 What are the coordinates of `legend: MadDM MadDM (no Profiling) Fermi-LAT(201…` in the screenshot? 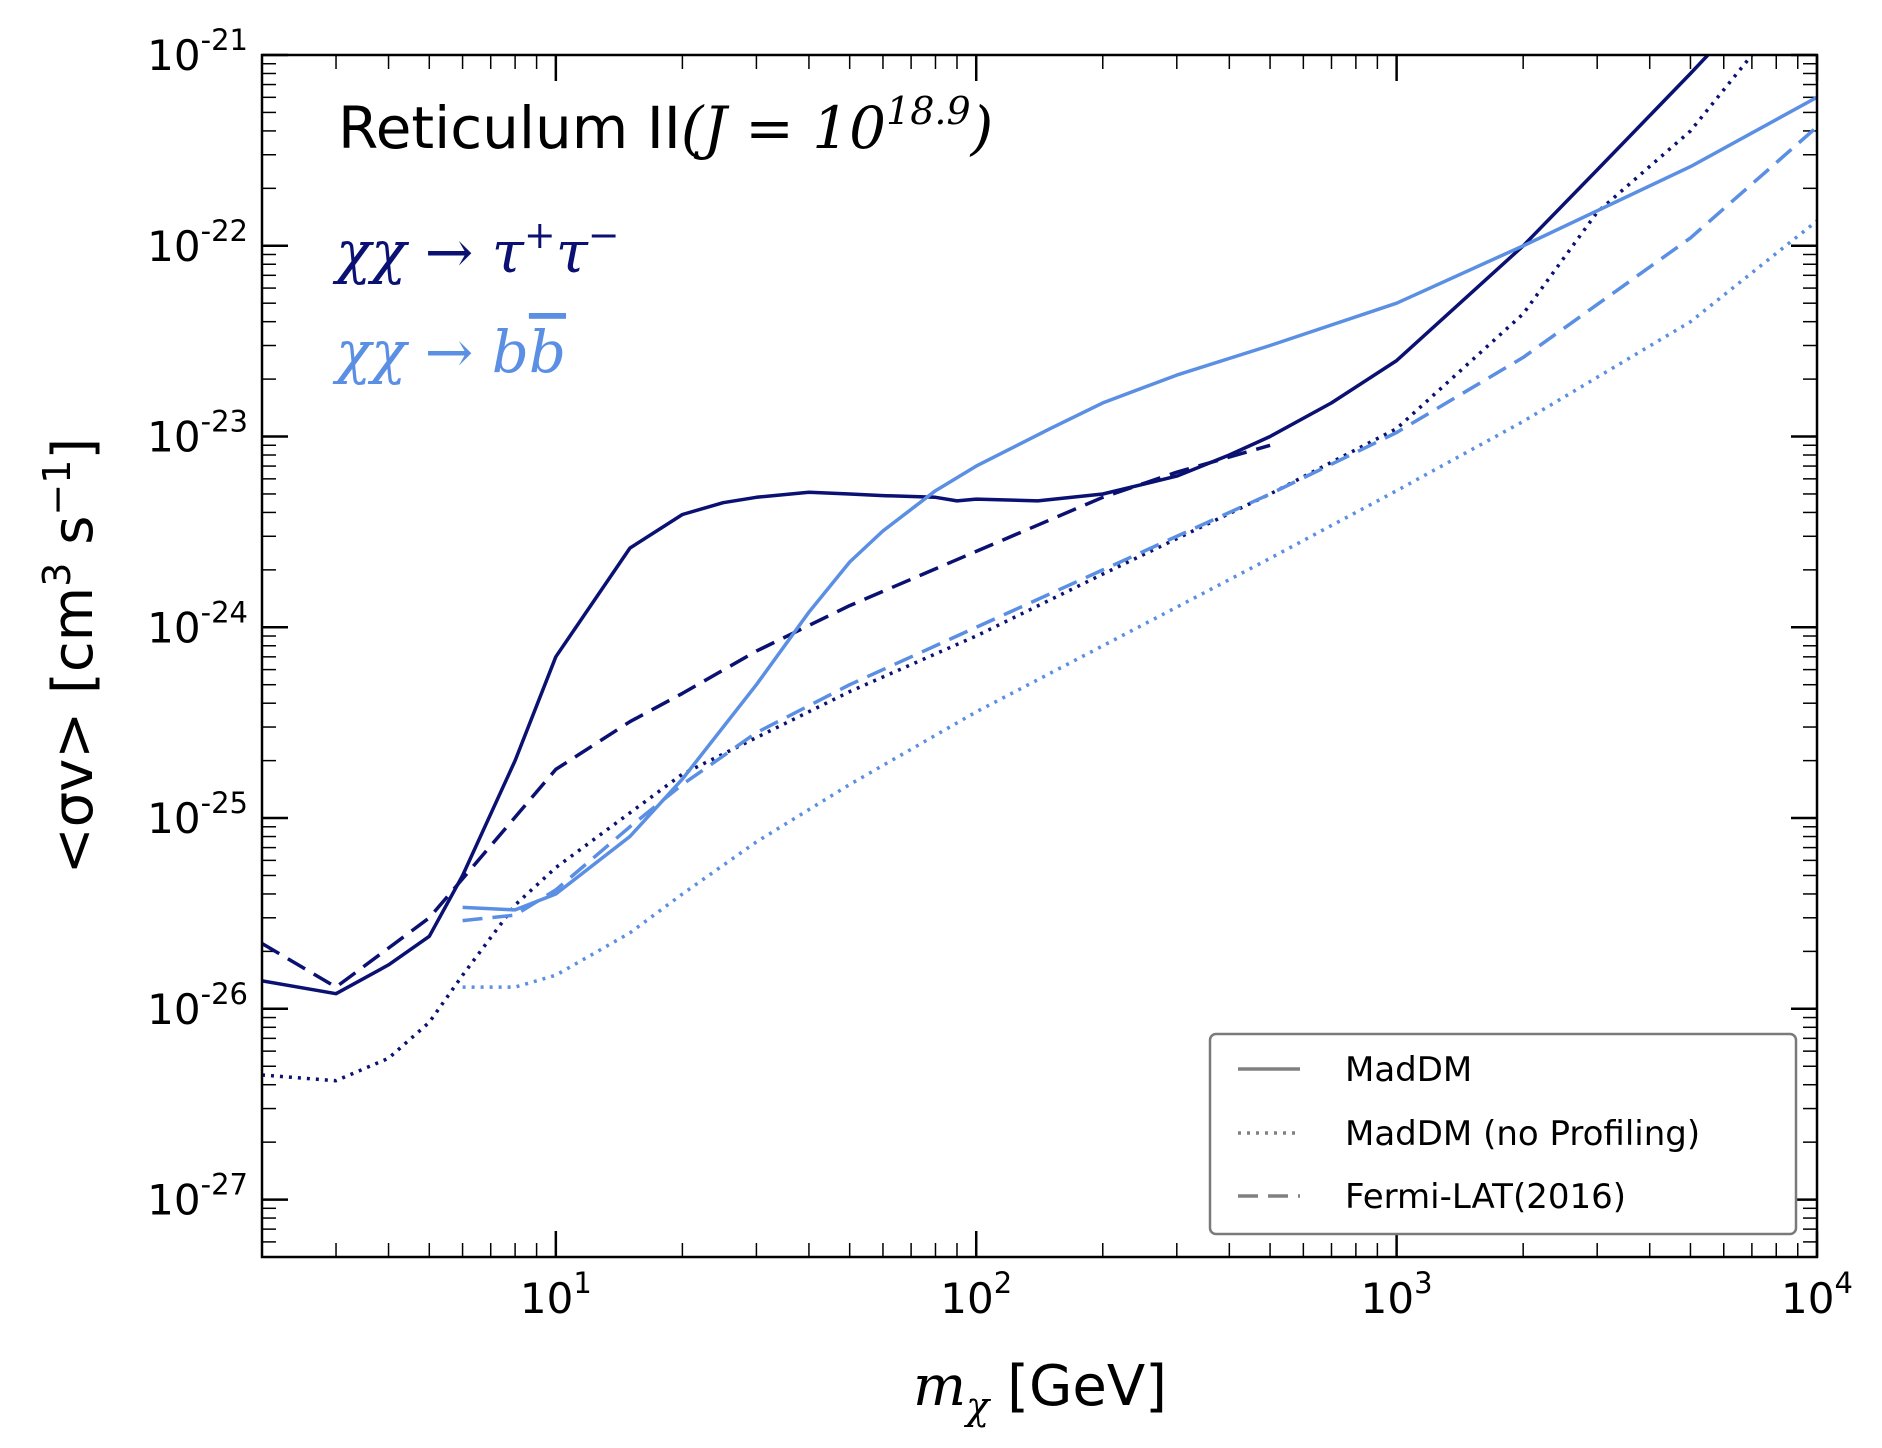 It's located at (1503, 1134).